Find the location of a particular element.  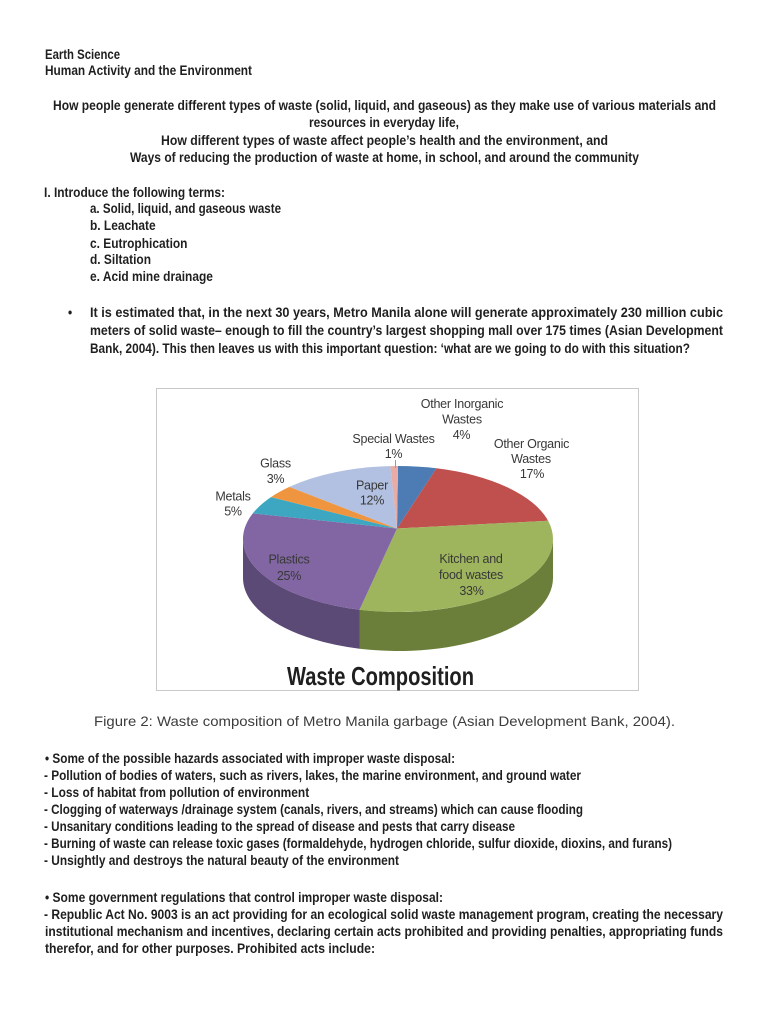

svg-text: 25% is located at coordinates (289, 576).